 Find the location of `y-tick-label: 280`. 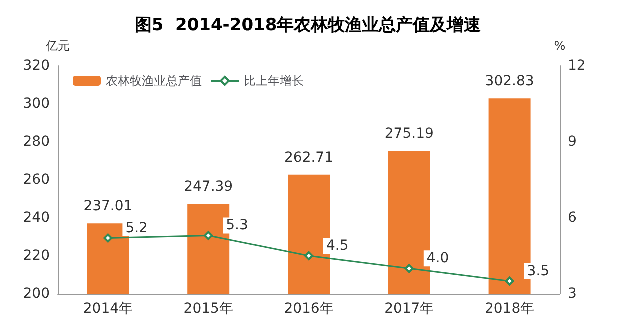

y-tick-label: 280 is located at coordinates (36, 142).